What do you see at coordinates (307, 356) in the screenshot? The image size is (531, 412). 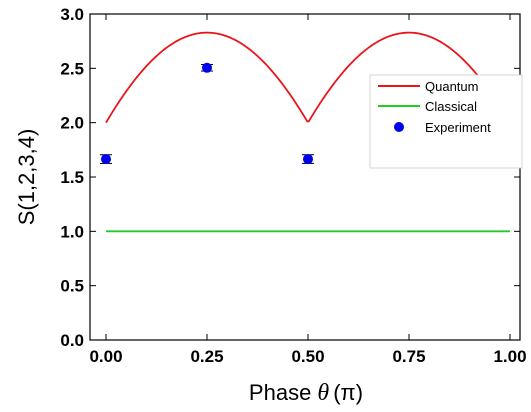 I see `x-tick-label: 0.50` at bounding box center [307, 356].